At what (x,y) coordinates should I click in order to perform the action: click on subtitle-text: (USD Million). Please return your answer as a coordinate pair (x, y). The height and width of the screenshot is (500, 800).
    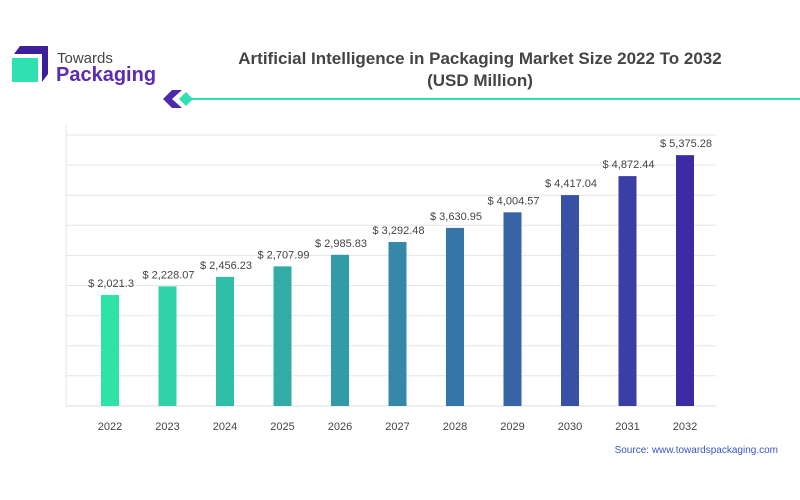
    Looking at the image, I should click on (480, 80).